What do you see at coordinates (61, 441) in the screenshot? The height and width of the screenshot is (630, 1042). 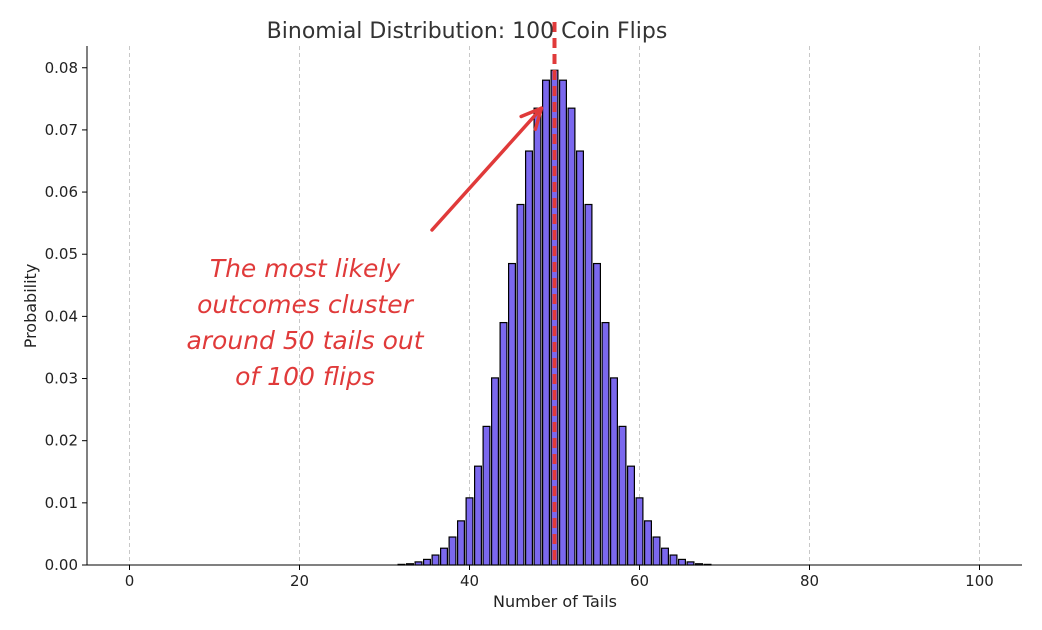 I see `y-tick-label: 0.02` at bounding box center [61, 441].